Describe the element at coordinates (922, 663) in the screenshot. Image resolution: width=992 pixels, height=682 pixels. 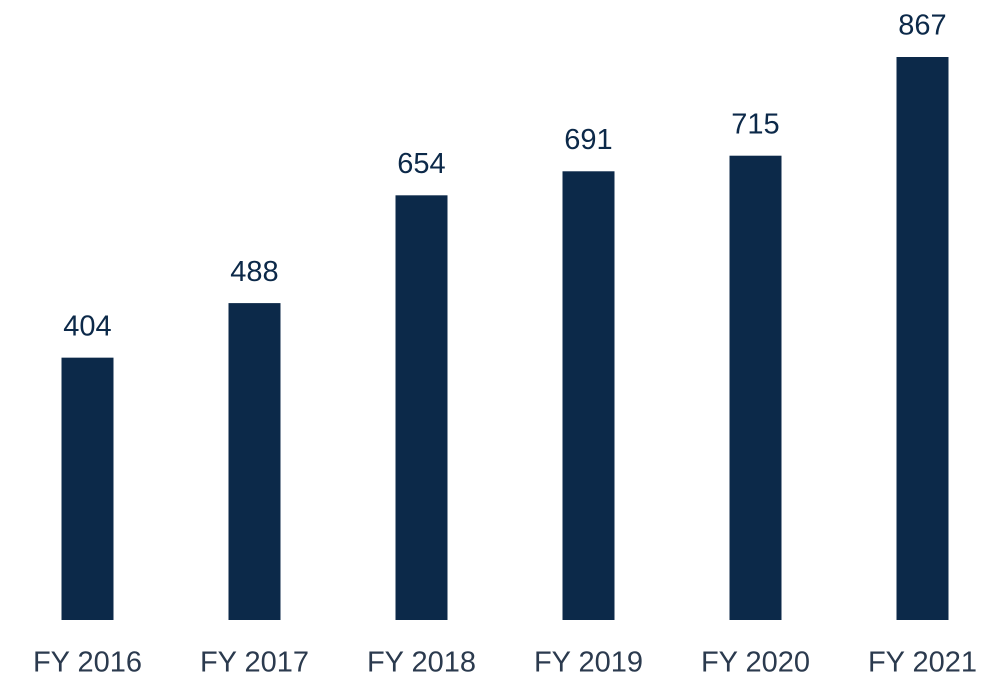
I see `x-tick-label: FY 2021` at that location.